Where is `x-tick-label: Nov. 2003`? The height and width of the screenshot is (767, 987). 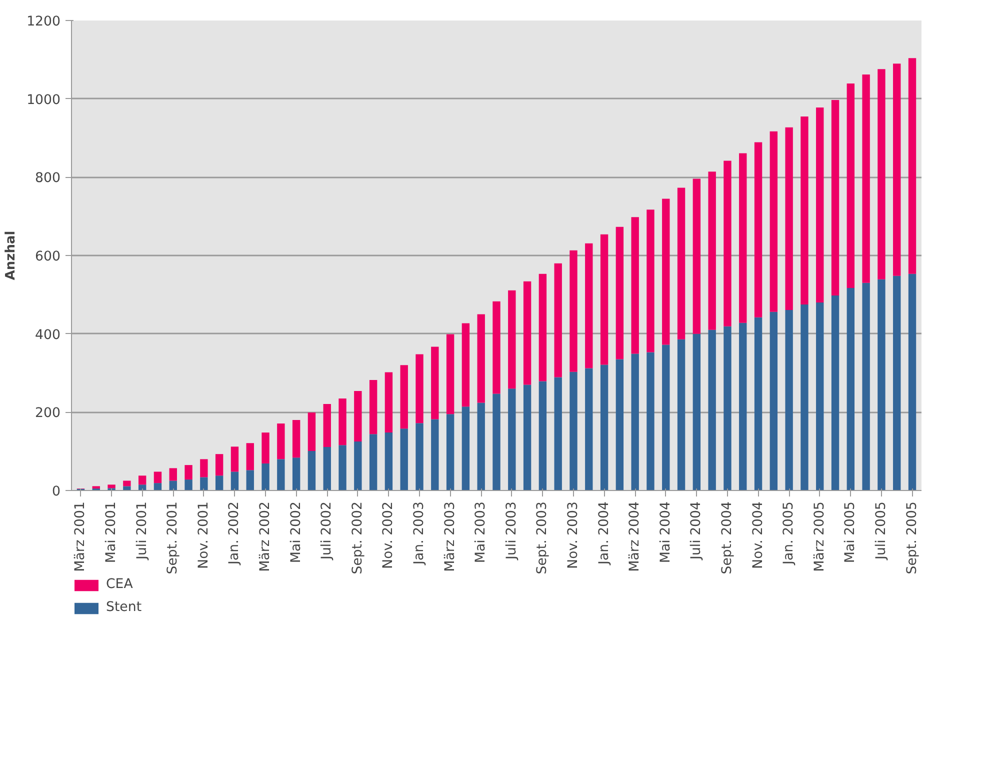
x-tick-label: Nov. 2003 is located at coordinates (573, 535).